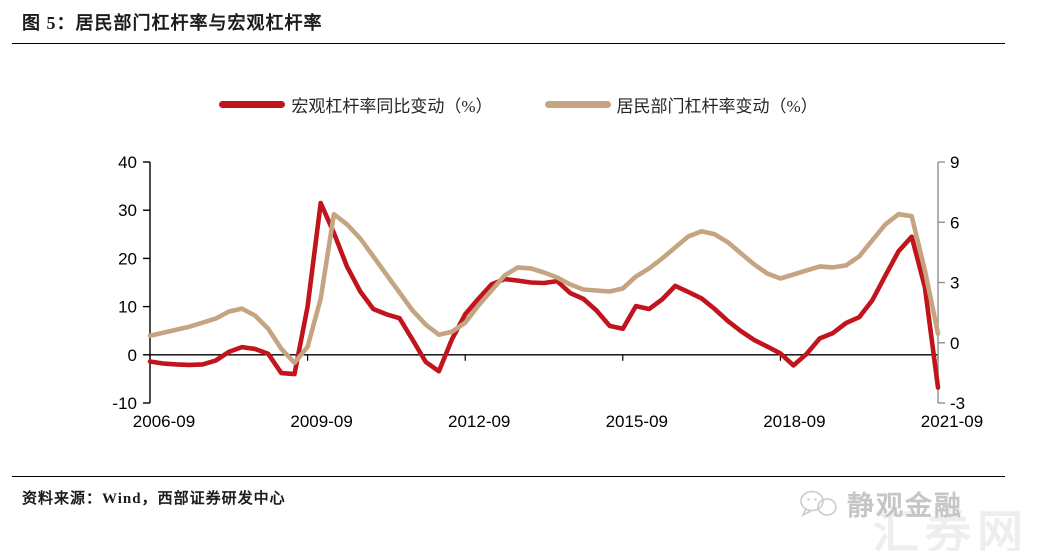 The height and width of the screenshot is (551, 1037). I want to click on legend-label-macro: 宏观杠杆率同比变动（%）, so click(392, 106).